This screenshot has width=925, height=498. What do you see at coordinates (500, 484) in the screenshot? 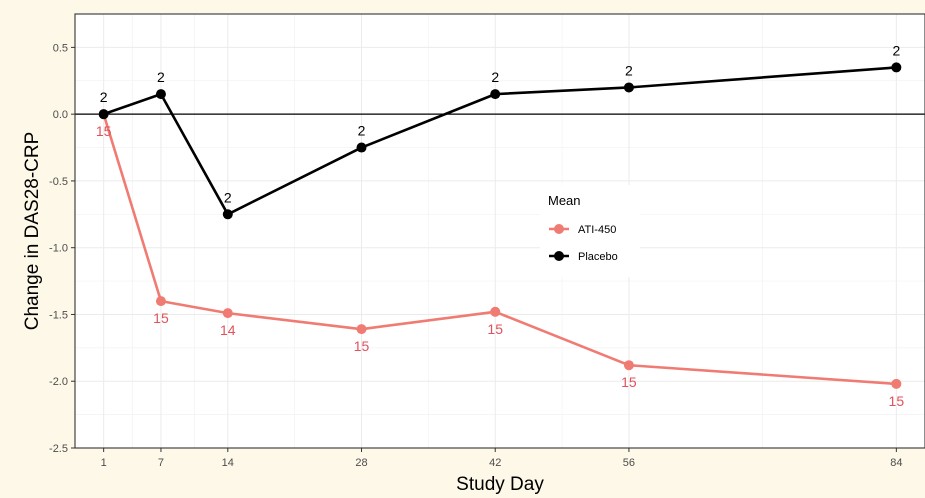
I see `x-axis-title: Study Day` at bounding box center [500, 484].